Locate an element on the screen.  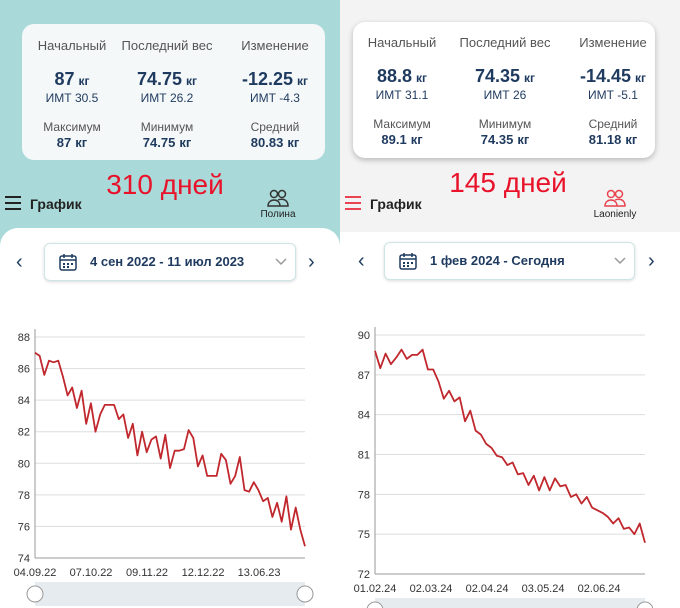
date-range-selector: 1 фев 2024 - Сегодня is located at coordinates (509, 261).